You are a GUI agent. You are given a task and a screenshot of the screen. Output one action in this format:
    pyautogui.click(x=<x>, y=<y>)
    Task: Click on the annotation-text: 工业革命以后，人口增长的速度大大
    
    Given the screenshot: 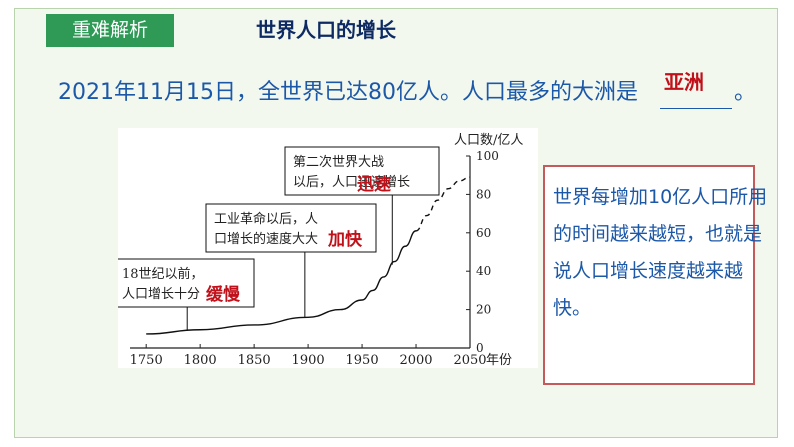 What is the action you would take?
    pyautogui.click(x=266, y=229)
    